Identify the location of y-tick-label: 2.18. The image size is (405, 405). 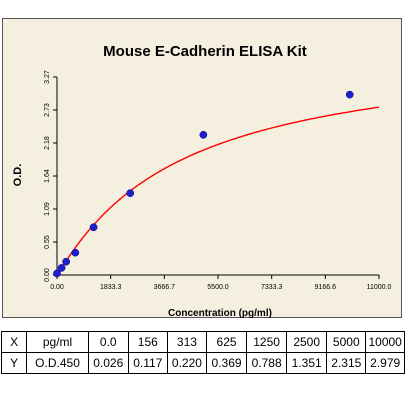
(47, 143).